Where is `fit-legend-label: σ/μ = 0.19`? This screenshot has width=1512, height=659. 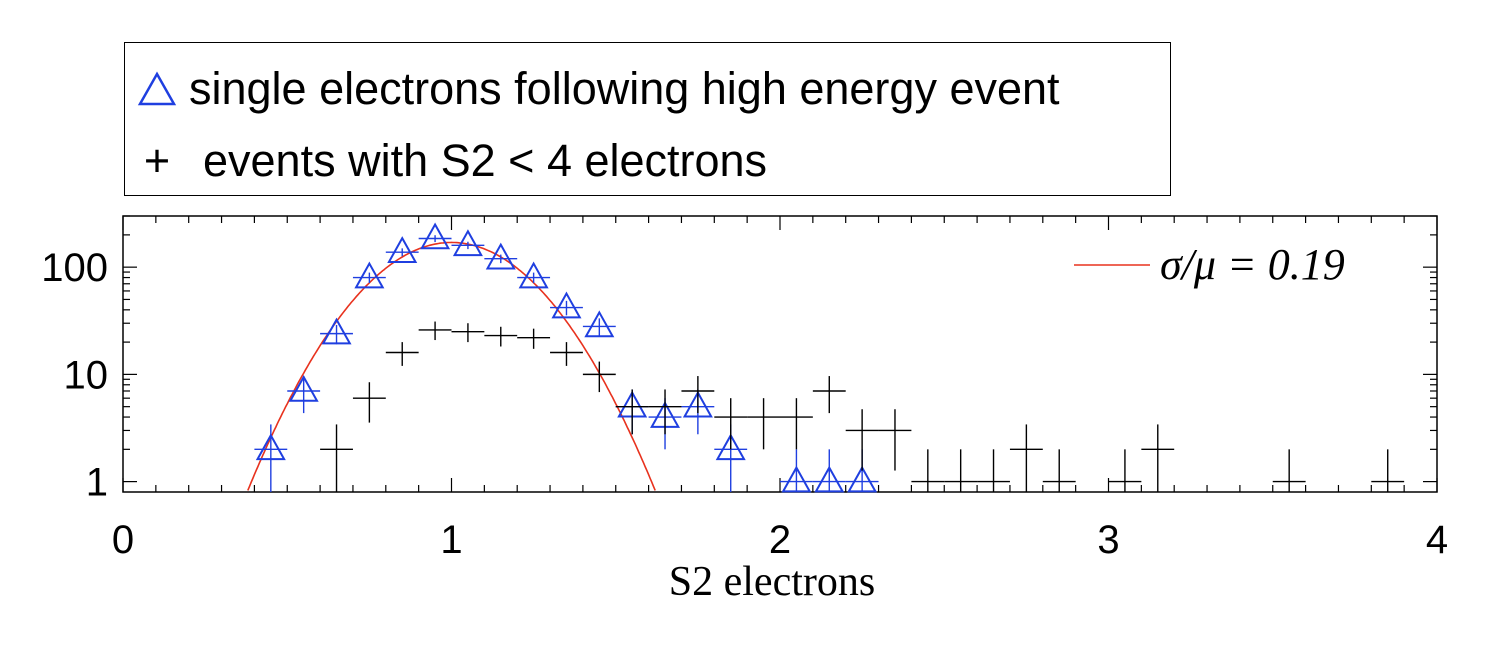 fit-legend-label: σ/μ = 0.19 is located at coordinates (1252, 264).